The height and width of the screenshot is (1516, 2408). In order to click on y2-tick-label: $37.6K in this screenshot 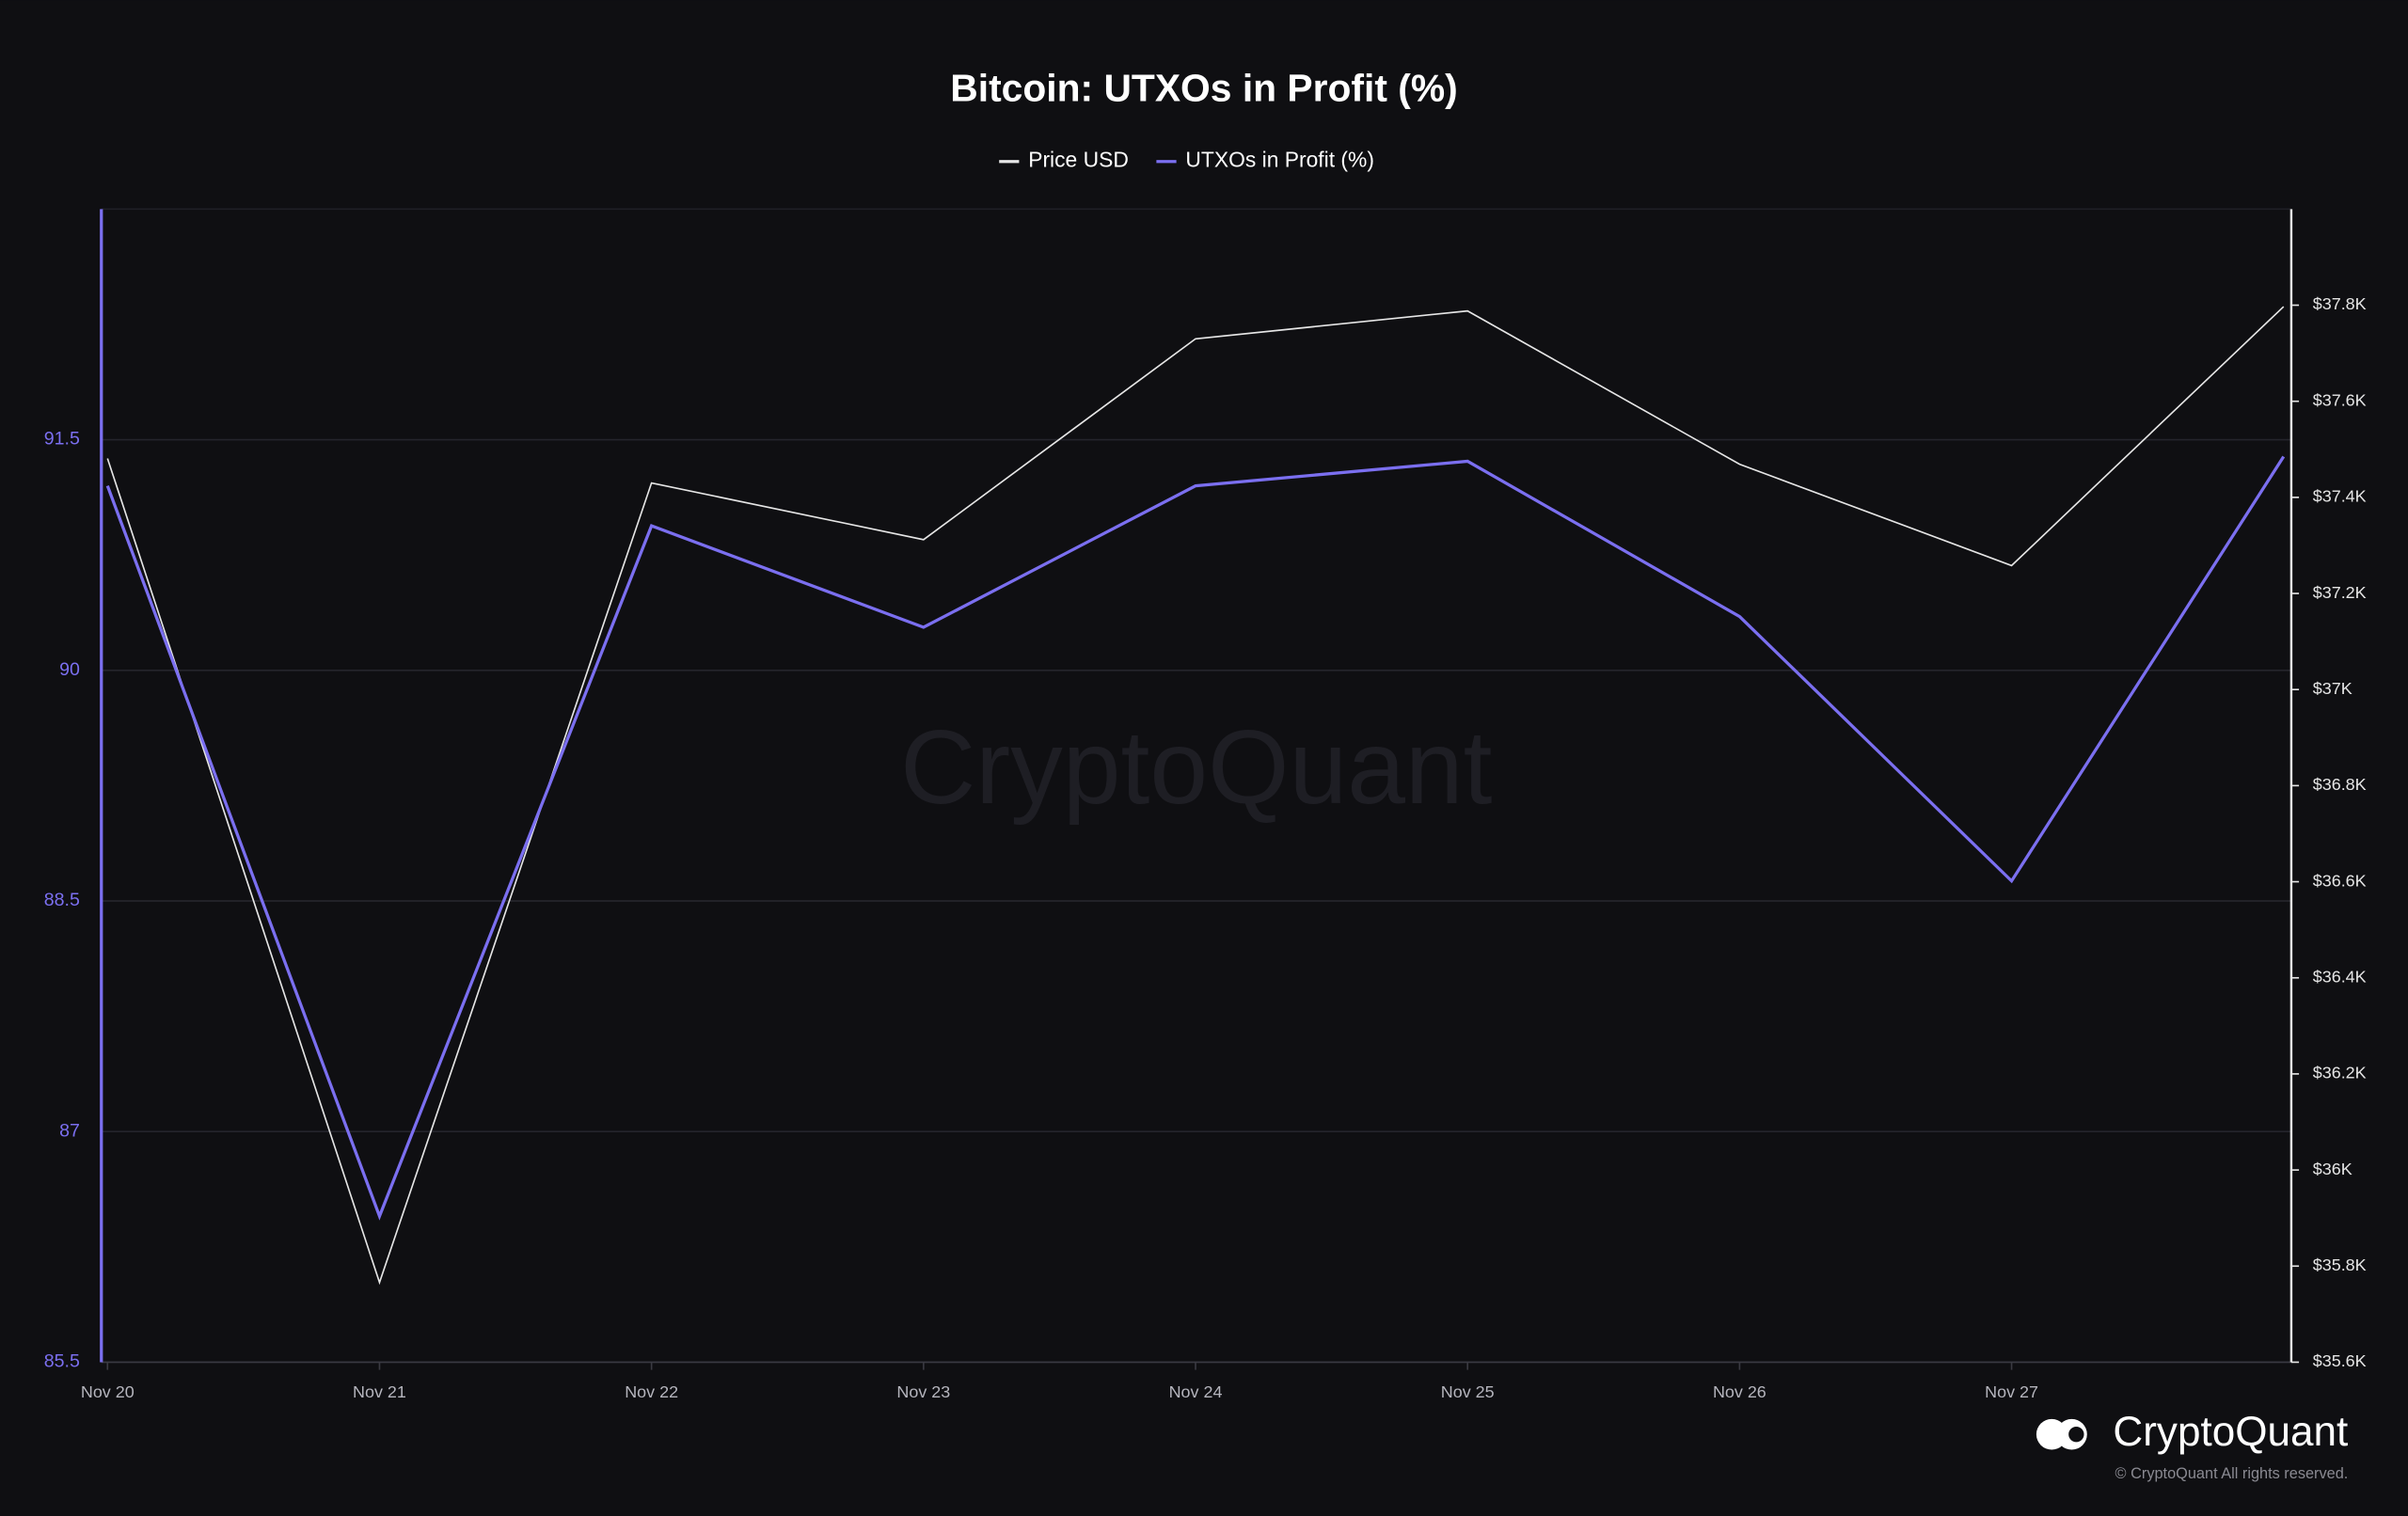, I will do `click(2340, 399)`.